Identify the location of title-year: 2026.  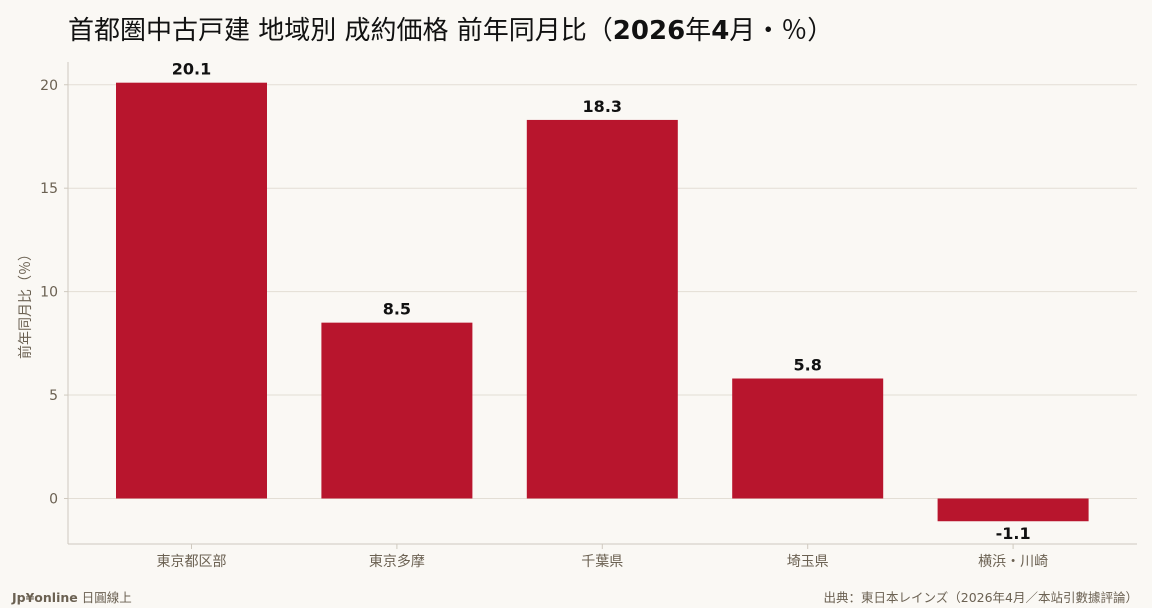
(649, 31).